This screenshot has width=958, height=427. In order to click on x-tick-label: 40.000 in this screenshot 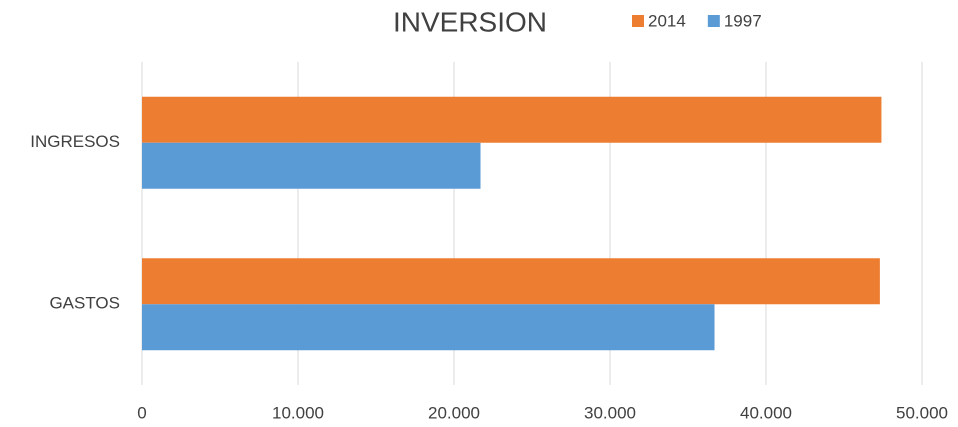, I will do `click(766, 412)`.